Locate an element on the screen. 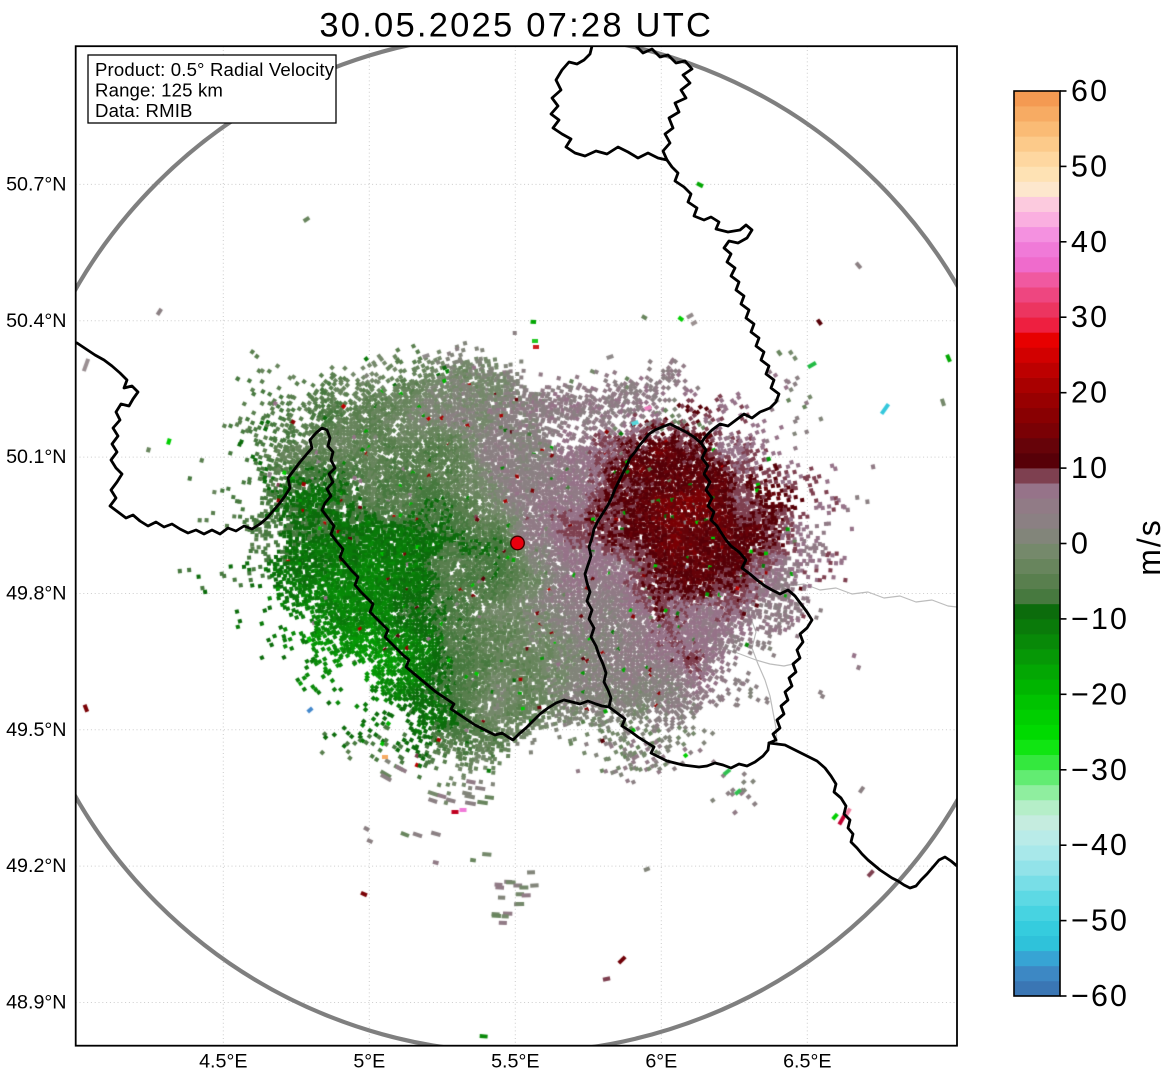 The width and height of the screenshot is (1171, 1081). svg-text: 50.1°N is located at coordinates (36, 457).